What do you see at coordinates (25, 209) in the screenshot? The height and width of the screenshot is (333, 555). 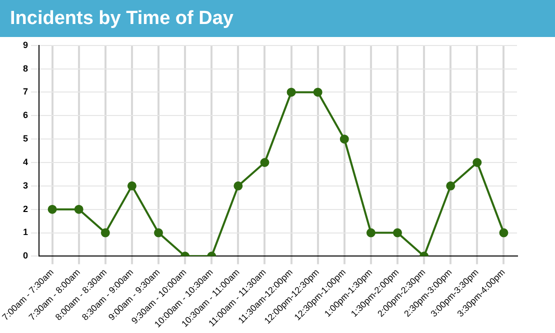 I see `y-tick-label: 2` at bounding box center [25, 209].